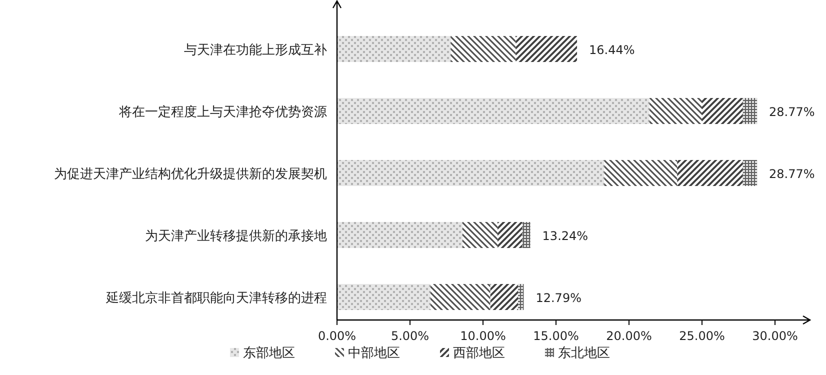  I want to click on x-tick-label: 0.00%, so click(337, 336).